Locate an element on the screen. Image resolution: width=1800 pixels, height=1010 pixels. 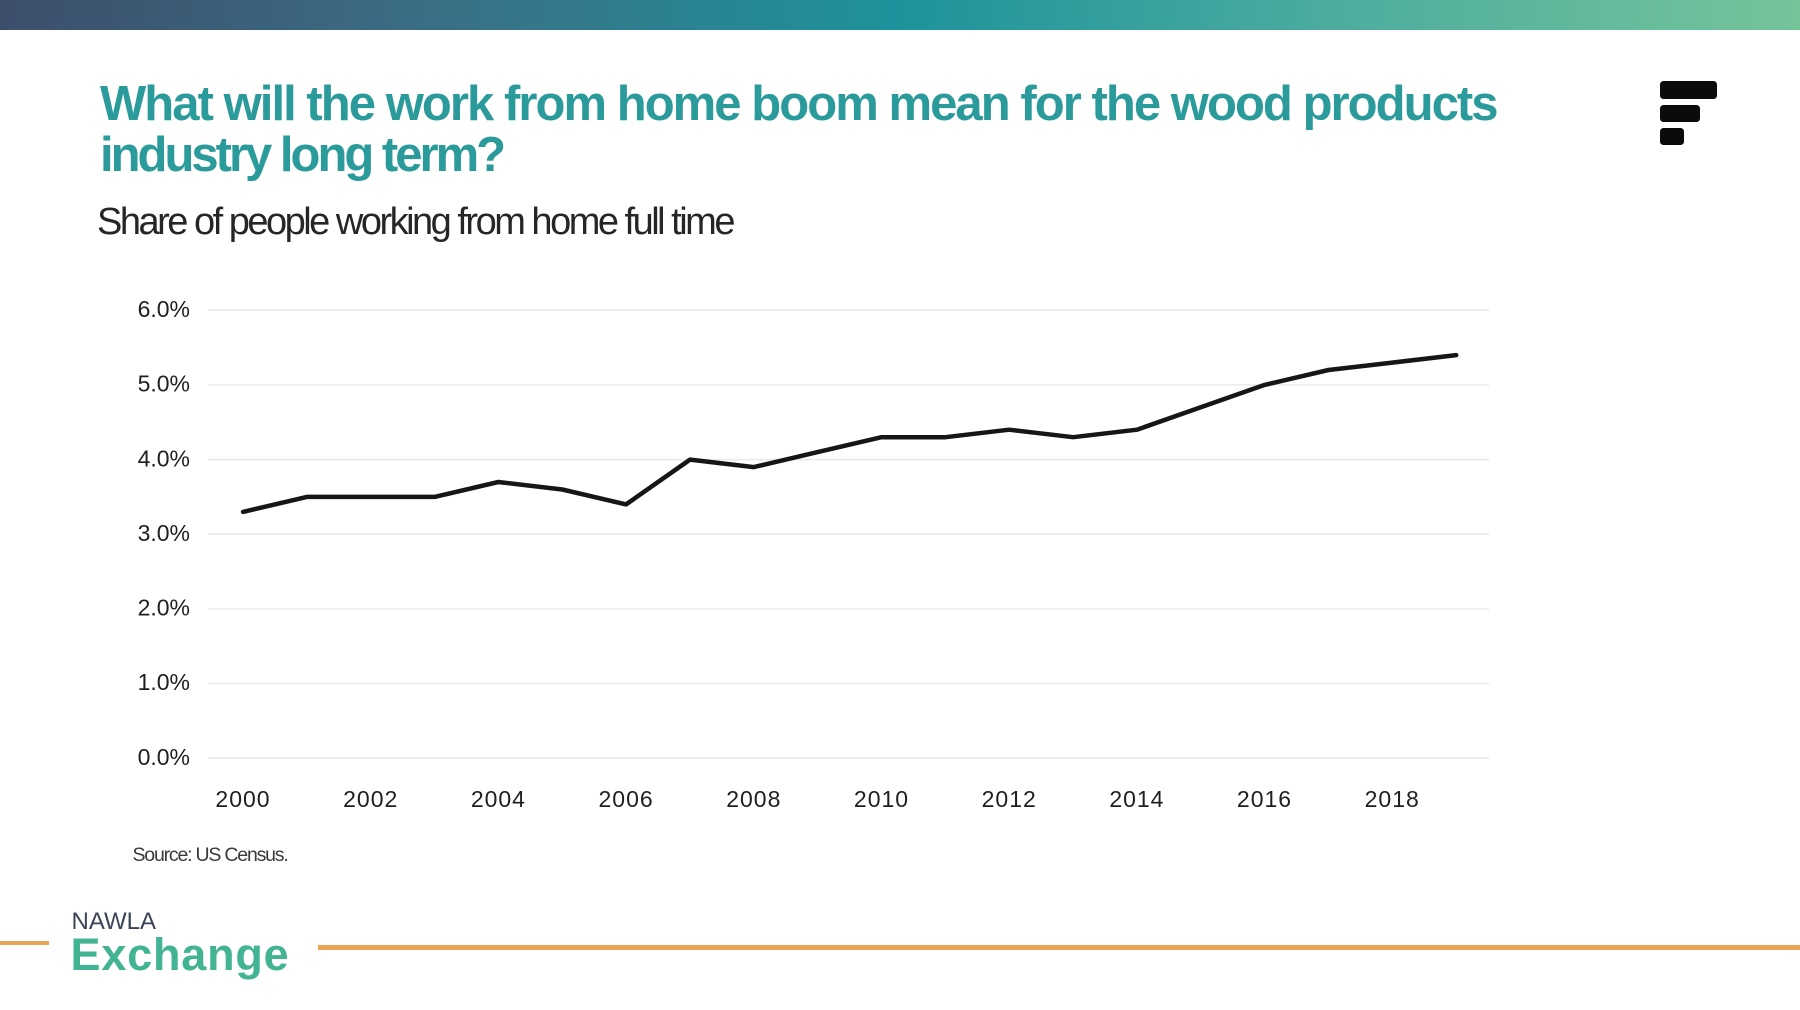
svg-text: 2.0% is located at coordinates (164, 608).